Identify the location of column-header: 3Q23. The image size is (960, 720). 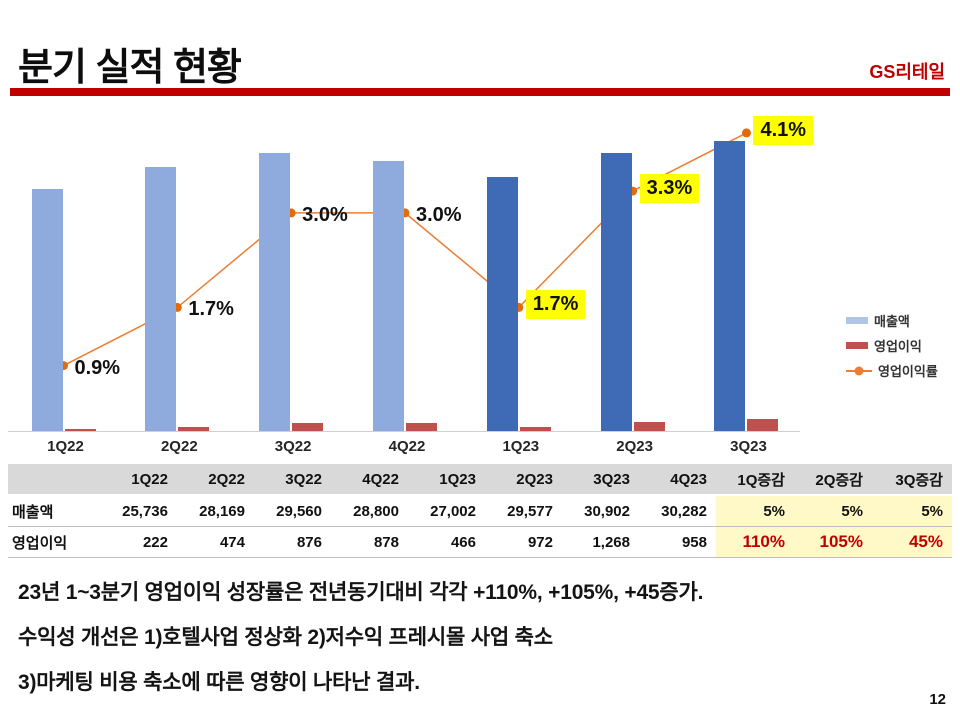
(600, 480).